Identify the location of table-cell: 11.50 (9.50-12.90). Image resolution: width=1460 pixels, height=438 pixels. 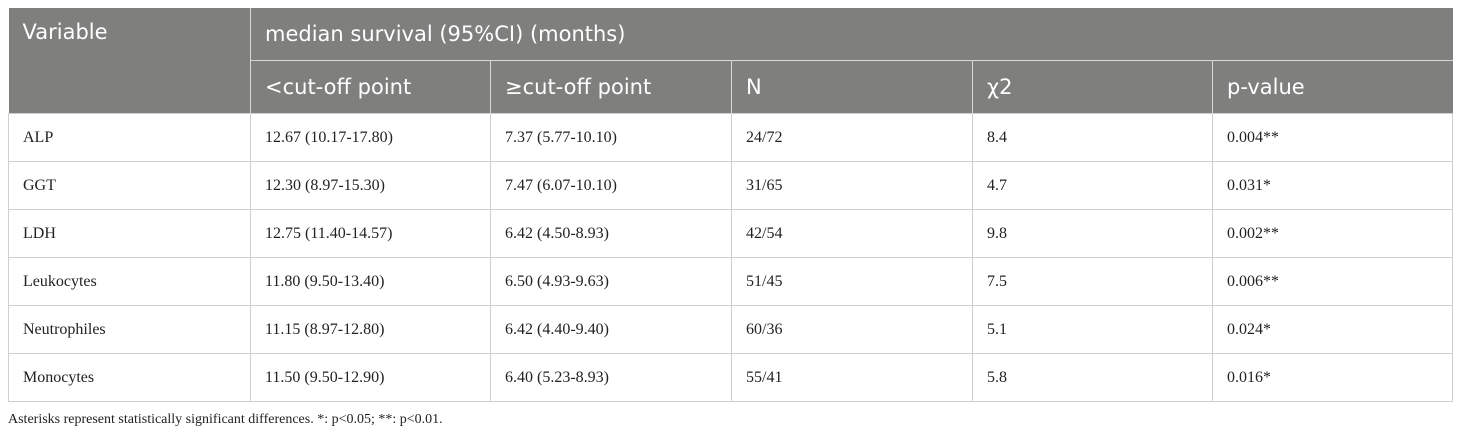
(370, 377).